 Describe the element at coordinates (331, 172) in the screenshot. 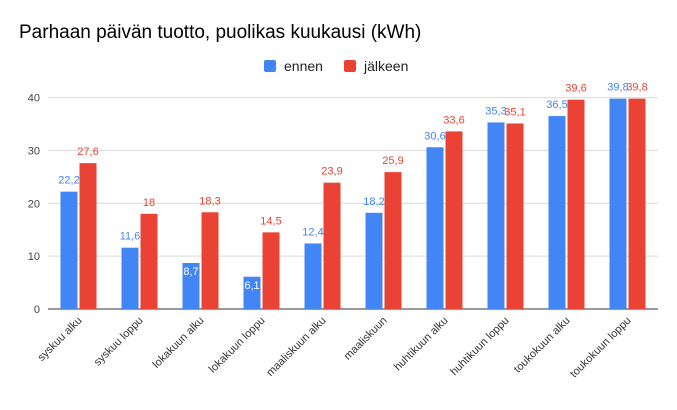

I see `data-label: 23,9` at that location.